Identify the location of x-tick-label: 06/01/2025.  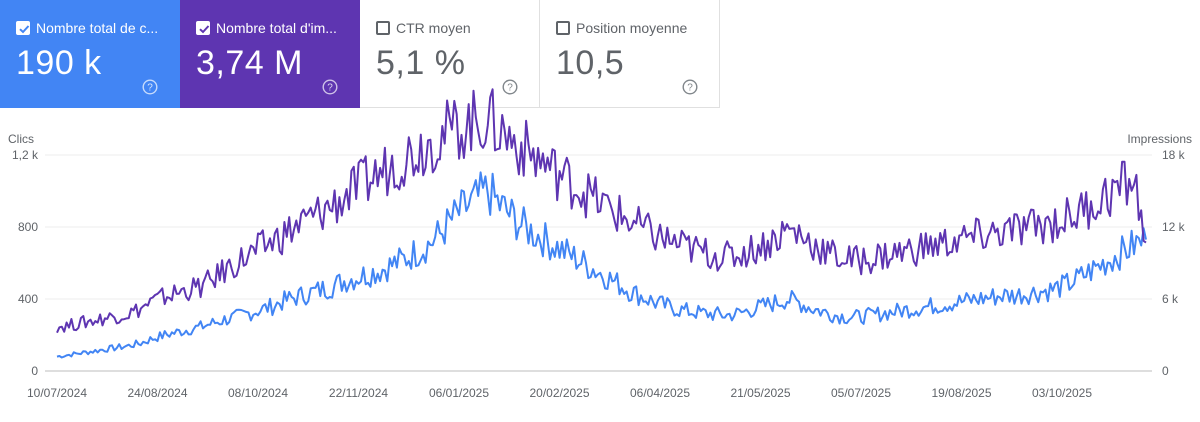
(459, 393).